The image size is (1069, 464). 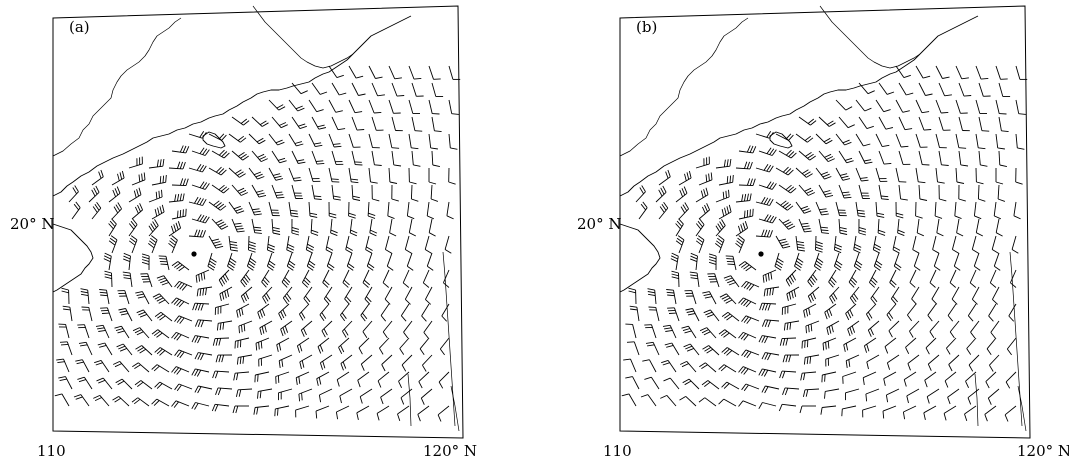 What do you see at coordinates (32, 224) in the screenshot?
I see `lat-label-a: 20° N` at bounding box center [32, 224].